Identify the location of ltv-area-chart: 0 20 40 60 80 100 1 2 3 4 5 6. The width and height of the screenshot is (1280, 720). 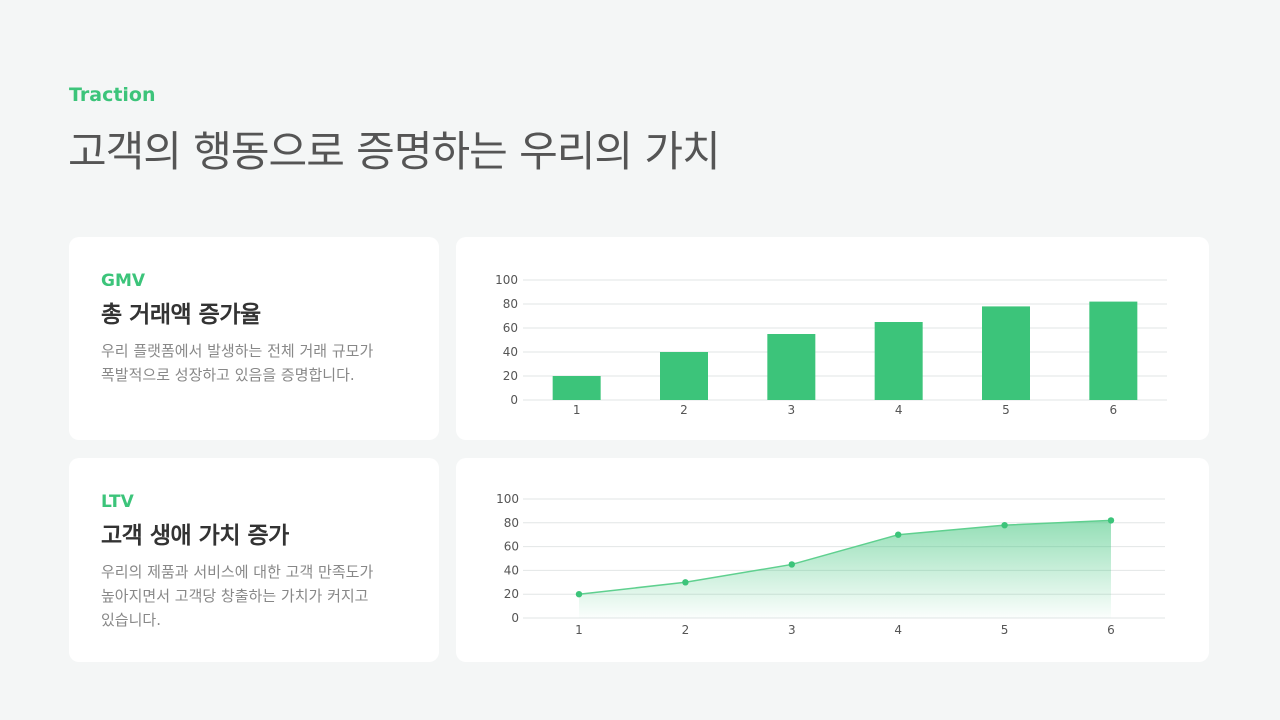
(830, 564).